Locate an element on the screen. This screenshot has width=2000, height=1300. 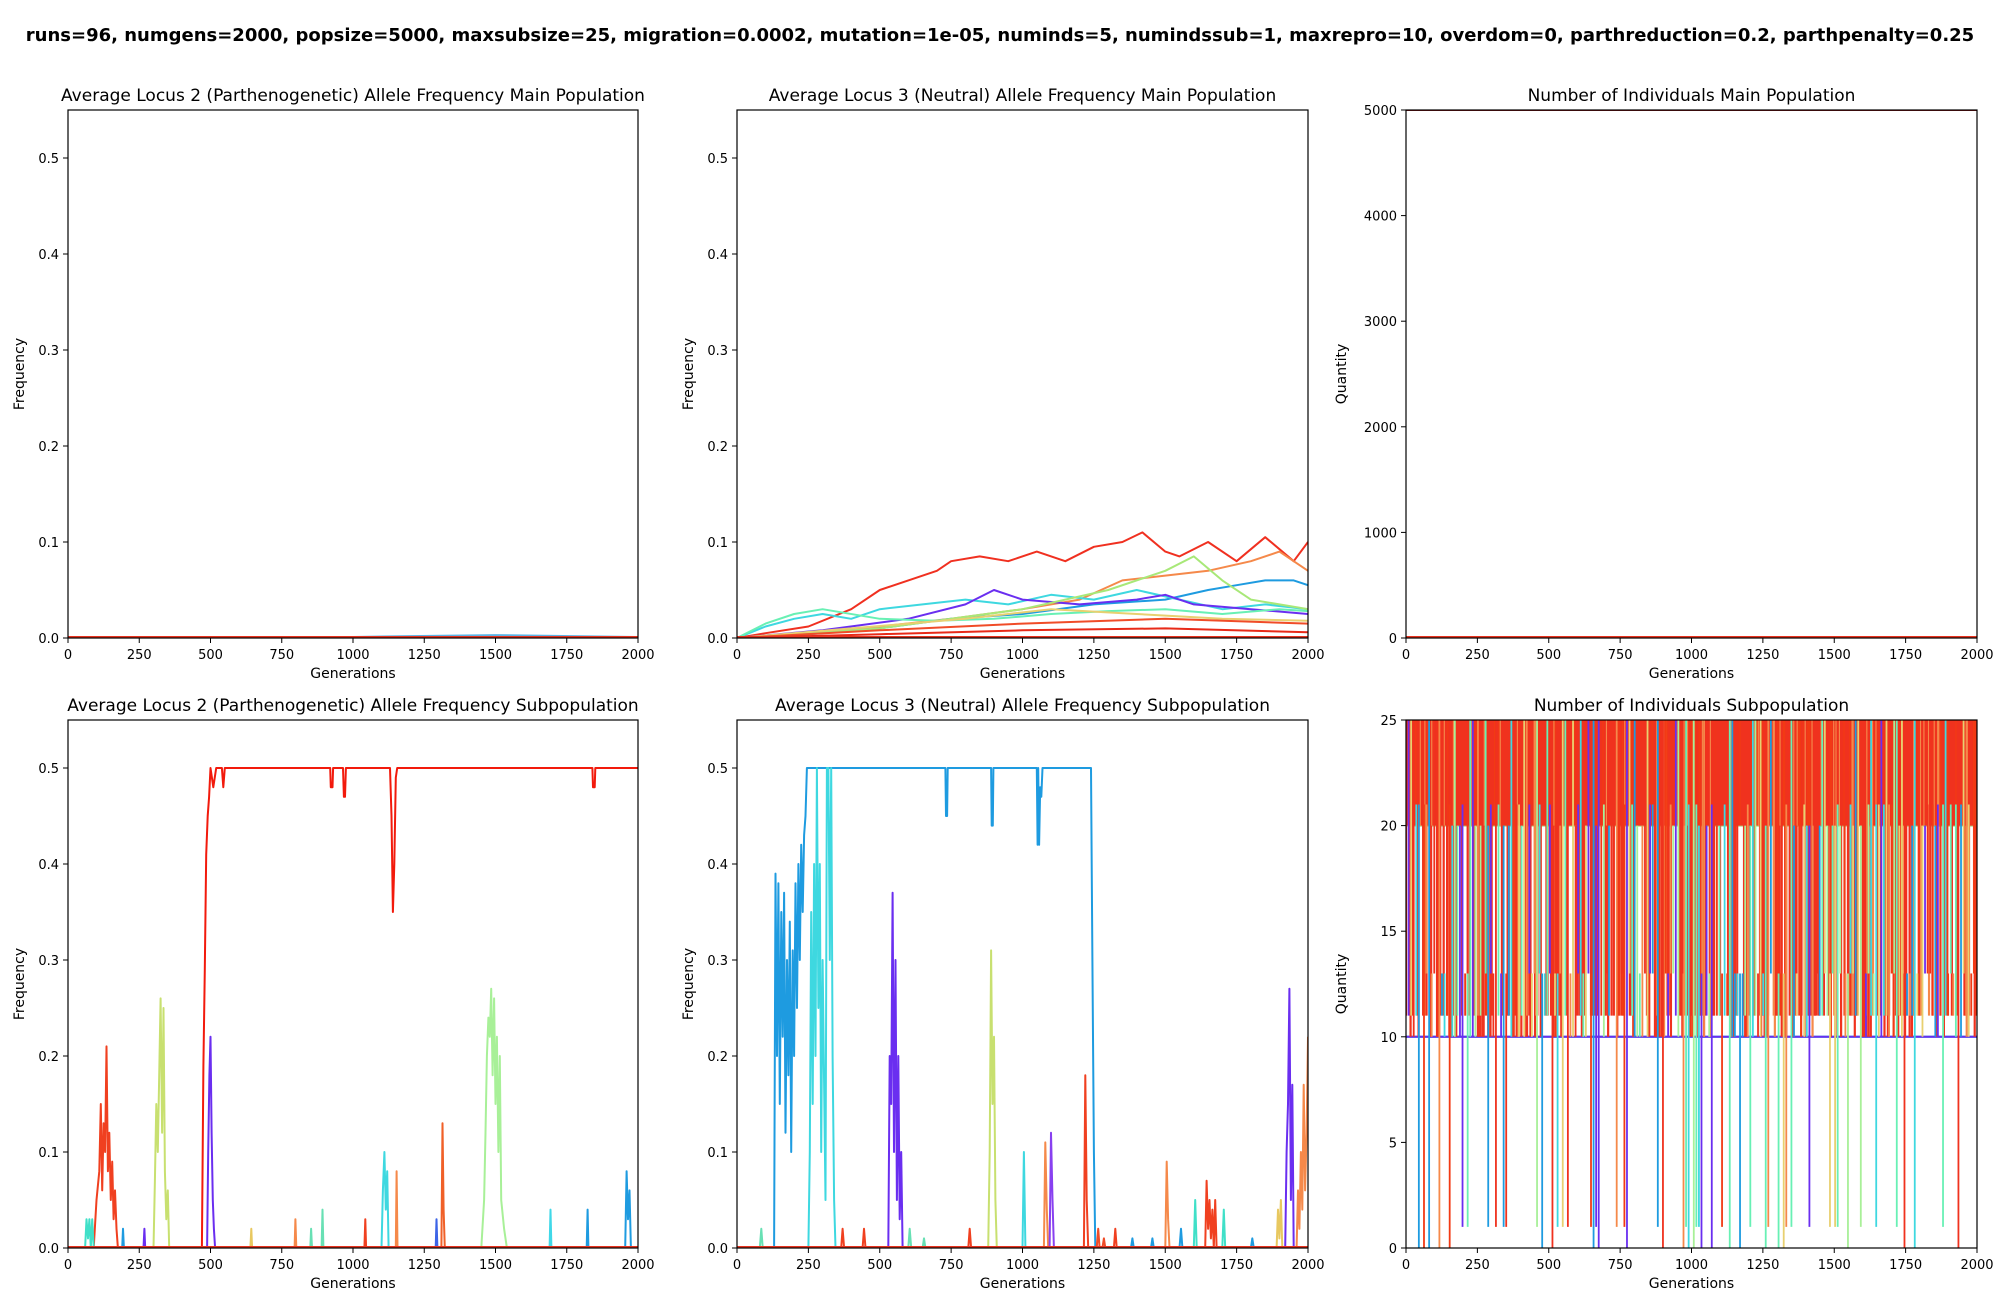
y-tick-label: 5 is located at coordinates (1393, 1143).